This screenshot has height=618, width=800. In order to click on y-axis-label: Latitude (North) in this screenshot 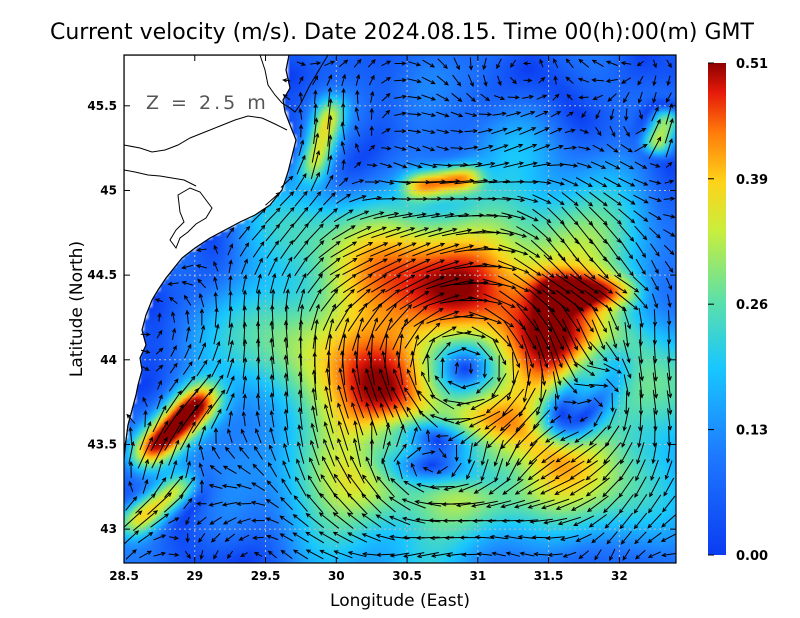, I will do `click(77, 309)`.